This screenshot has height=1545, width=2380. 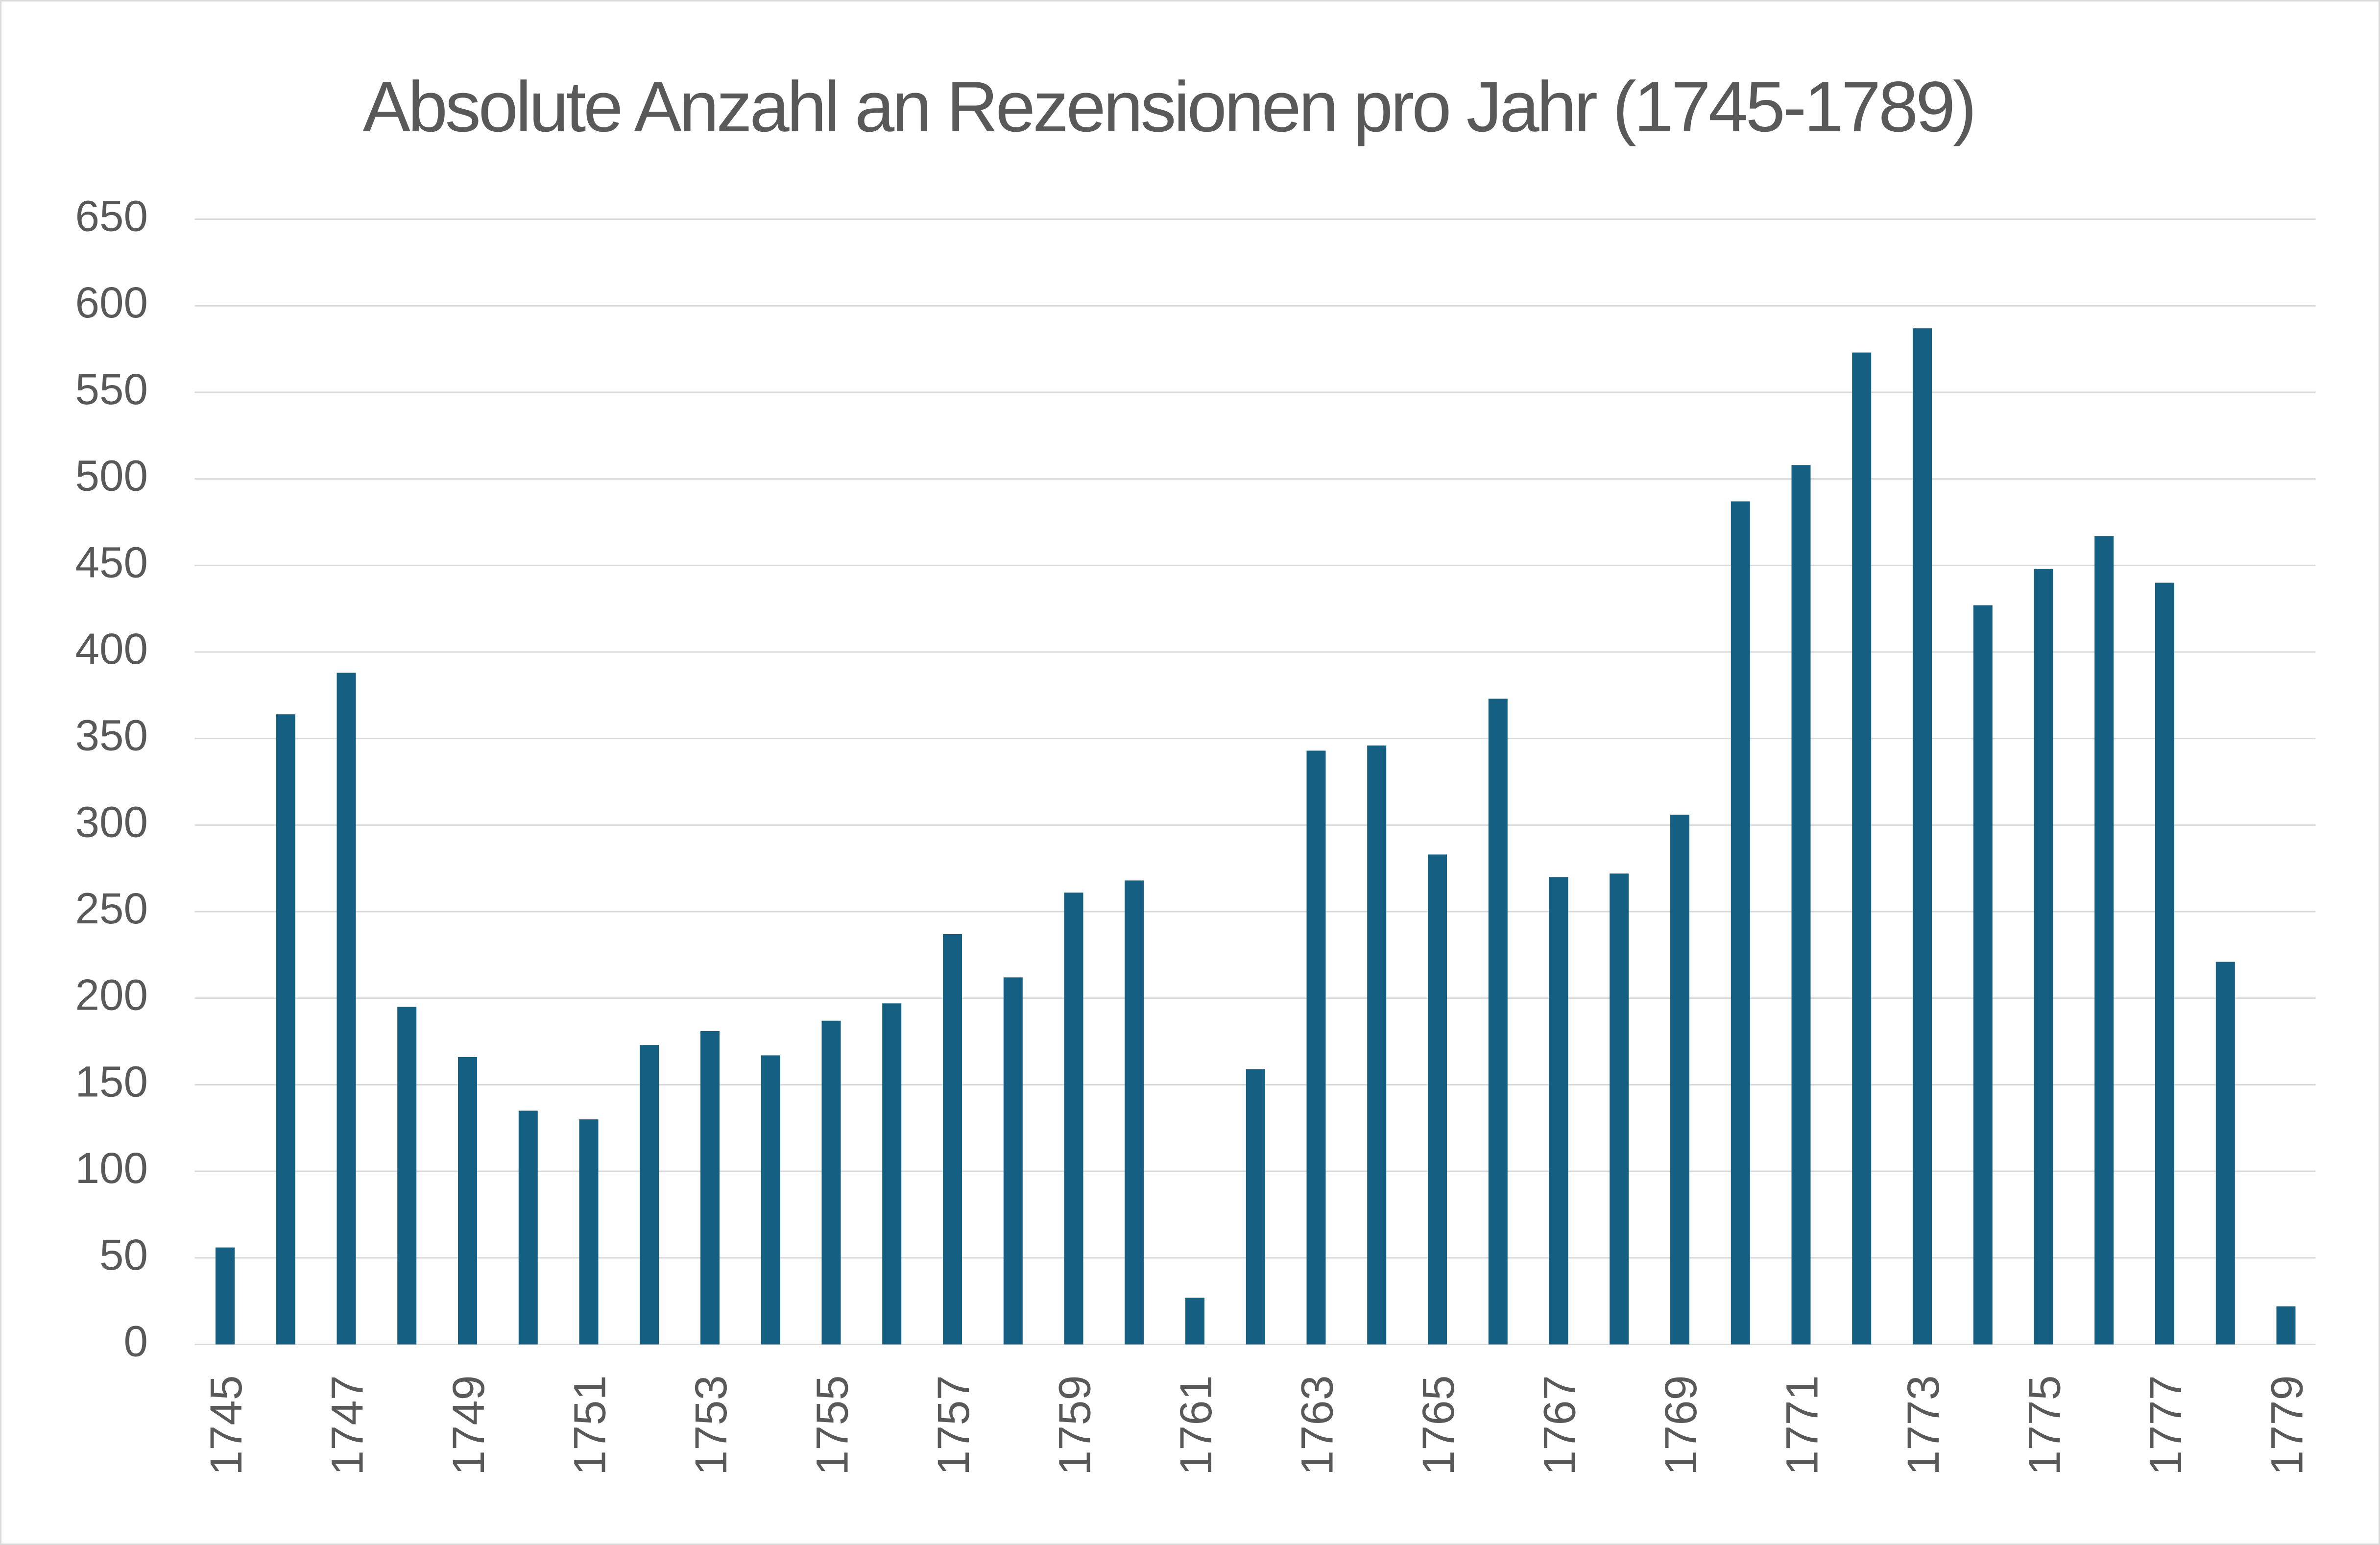 I want to click on svg-text: 1771, so click(x=1802, y=1425).